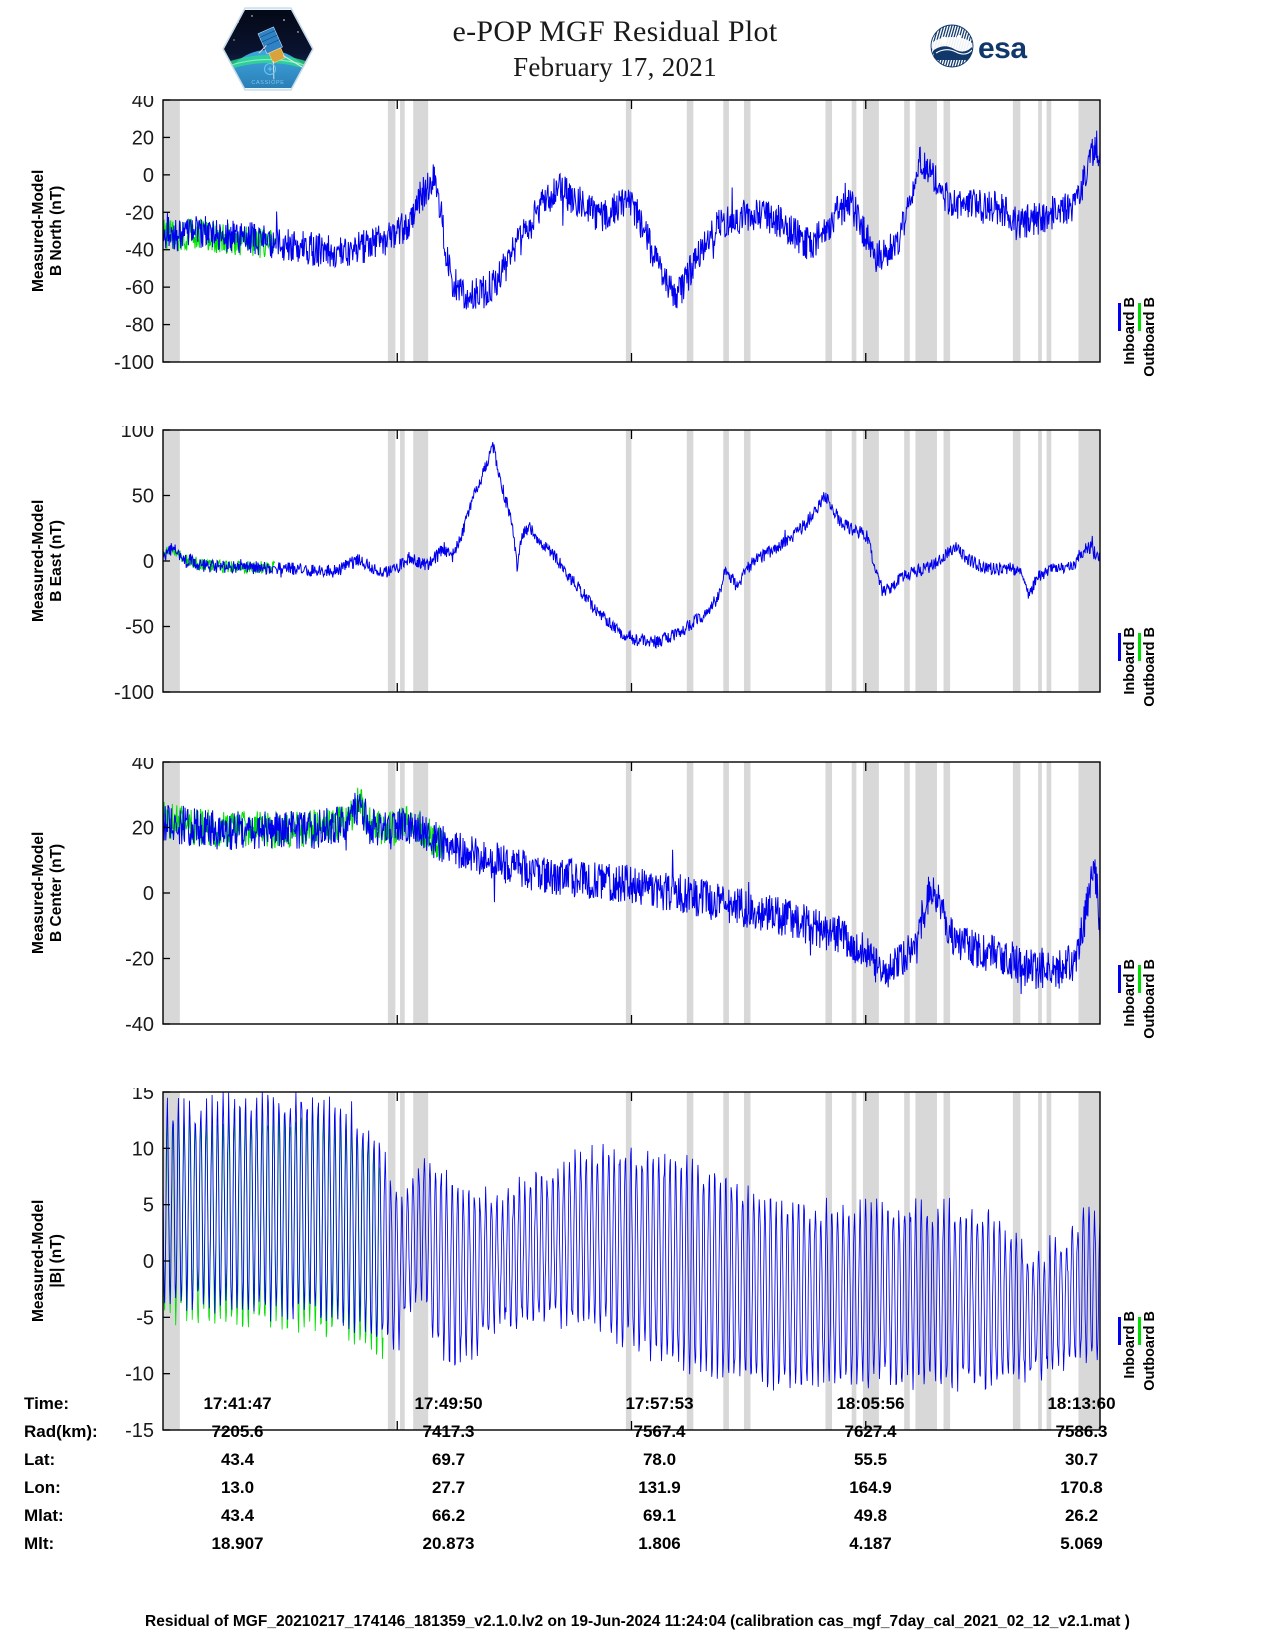 Image resolution: width=1275 pixels, height=1650 pixels. What do you see at coordinates (237, 1515) in the screenshot?
I see `table-cell: 43.4` at bounding box center [237, 1515].